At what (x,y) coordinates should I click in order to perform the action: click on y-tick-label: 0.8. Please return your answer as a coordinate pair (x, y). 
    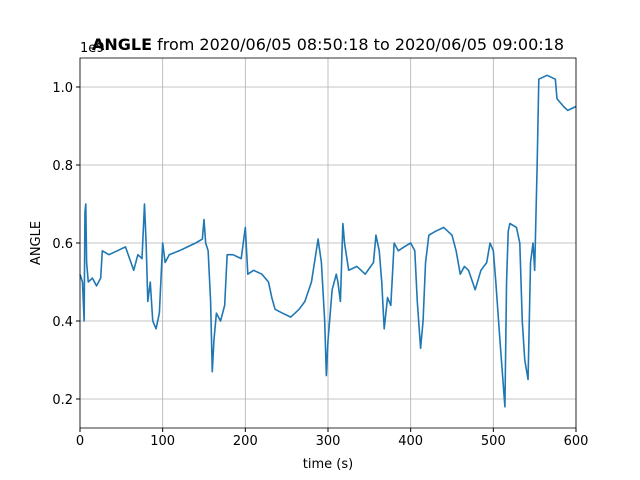
    Looking at the image, I should click on (62, 166).